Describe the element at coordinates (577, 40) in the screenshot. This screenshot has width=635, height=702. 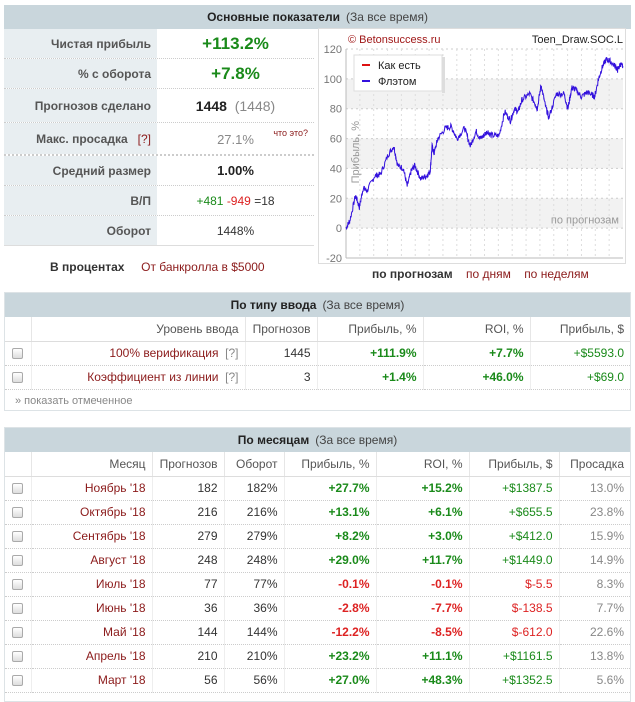
I see `chart-strategy-name: Toen_Draw.SOC.L` at that location.